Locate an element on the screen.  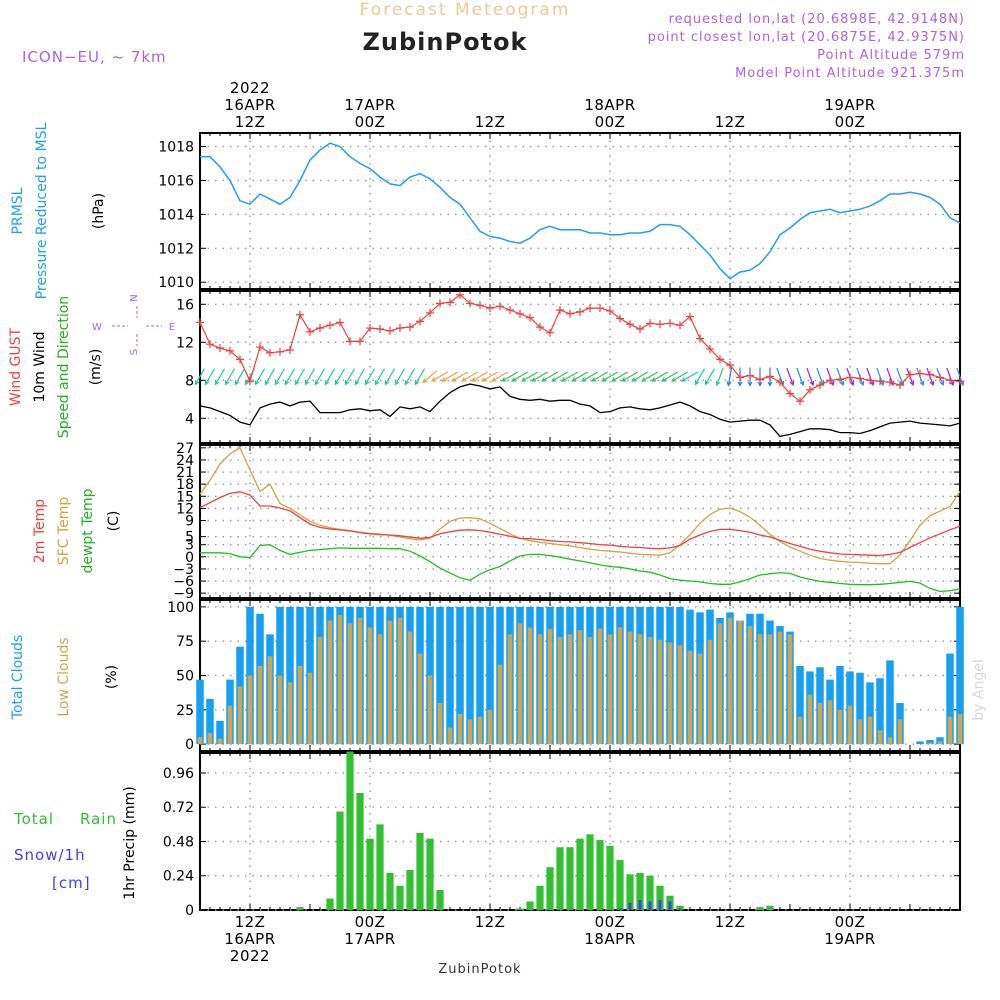
y-tick-label: 0.24 is located at coordinates (178, 877).